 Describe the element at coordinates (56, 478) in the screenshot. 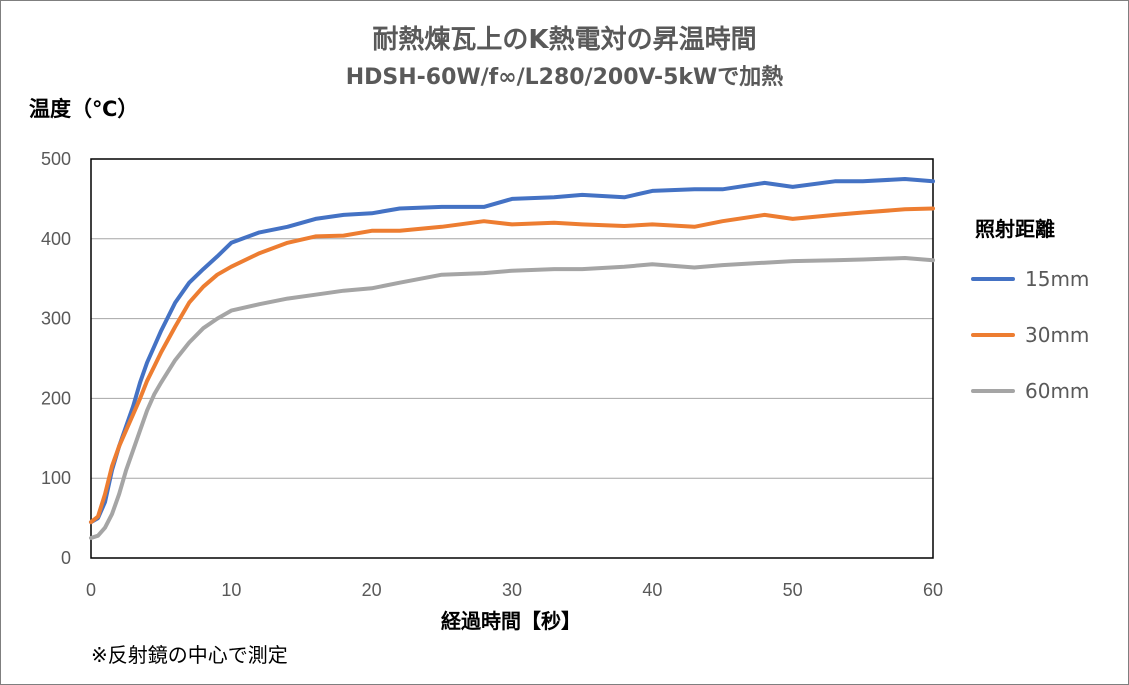

I see `y-tick-100: 100` at that location.